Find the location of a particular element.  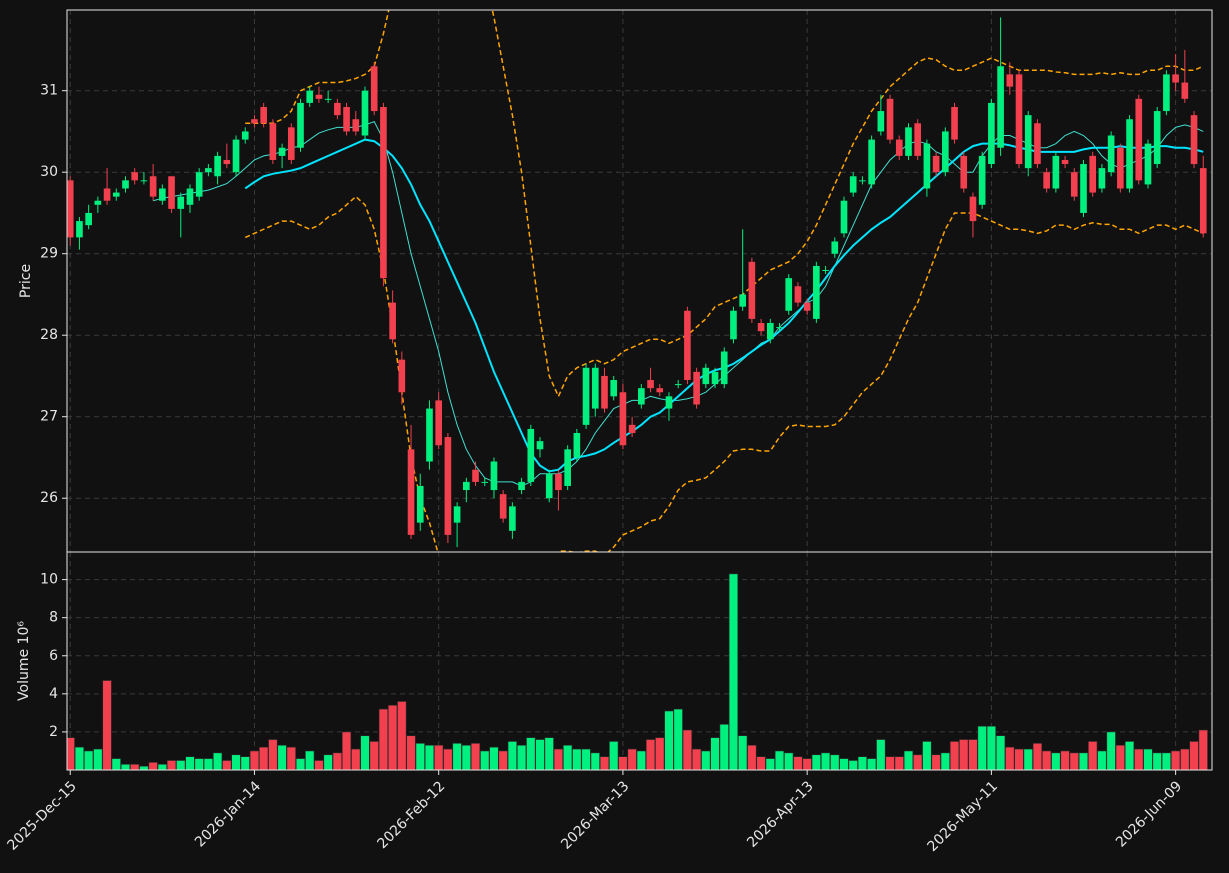

volume-axis-label: Volume 10⁶ is located at coordinates (24, 661).